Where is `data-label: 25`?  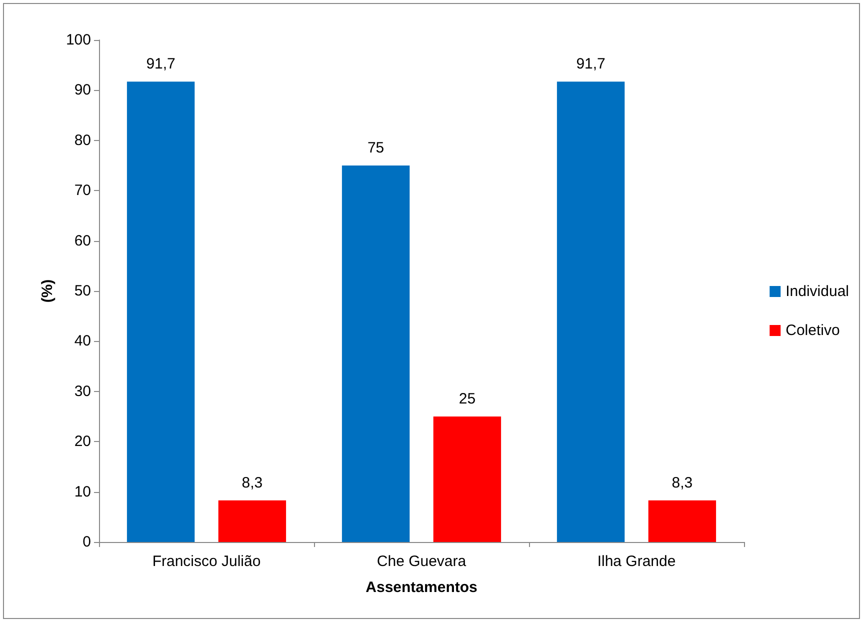
data-label: 25 is located at coordinates (467, 399).